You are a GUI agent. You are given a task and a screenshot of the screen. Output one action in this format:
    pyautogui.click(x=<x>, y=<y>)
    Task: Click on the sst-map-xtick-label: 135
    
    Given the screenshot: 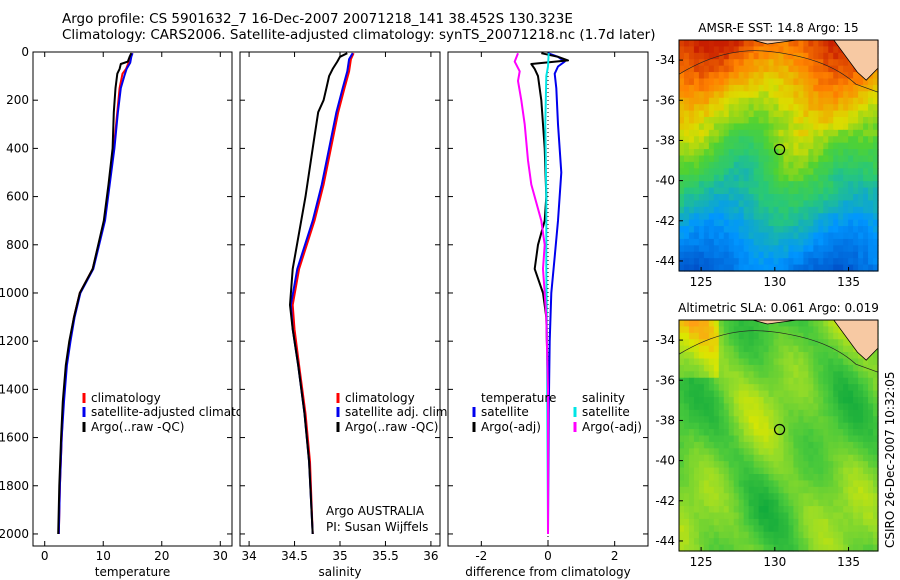 What is the action you would take?
    pyautogui.click(x=848, y=282)
    